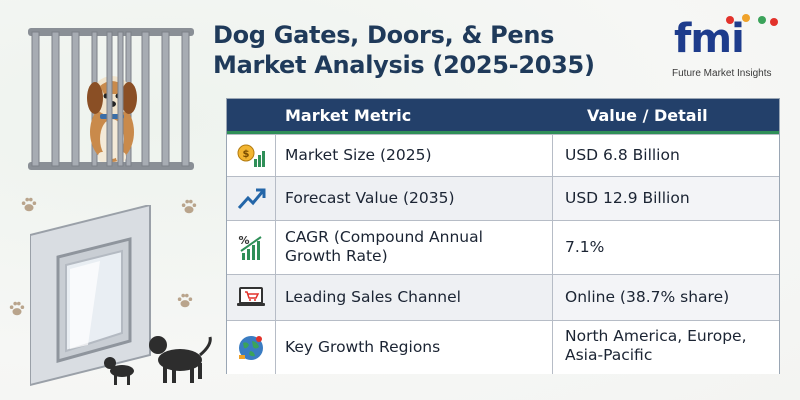 The height and width of the screenshot is (400, 800). Describe the element at coordinates (709, 39) in the screenshot. I see `logo-mark: fmi` at that location.